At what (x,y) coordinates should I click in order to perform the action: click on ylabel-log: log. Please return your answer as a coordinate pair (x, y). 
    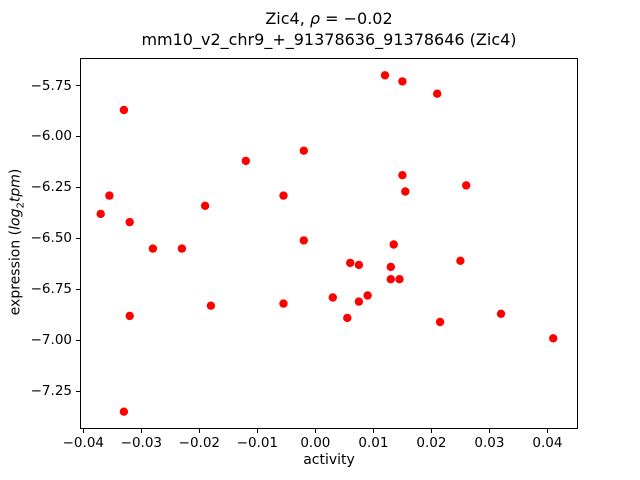
    Looking at the image, I should click on (15, 219).